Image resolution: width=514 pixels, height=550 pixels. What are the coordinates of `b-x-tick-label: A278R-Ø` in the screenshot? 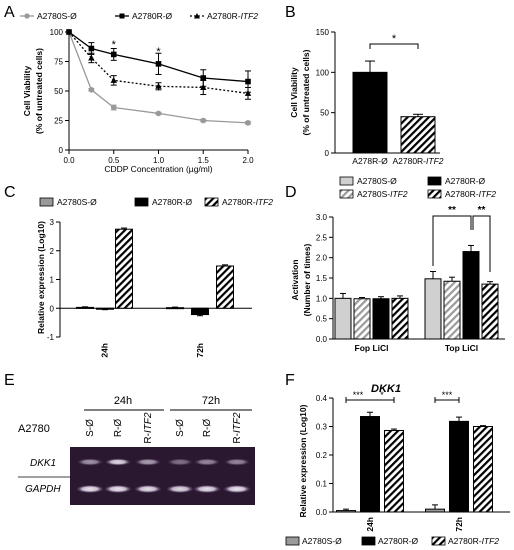 It's located at (370, 161).